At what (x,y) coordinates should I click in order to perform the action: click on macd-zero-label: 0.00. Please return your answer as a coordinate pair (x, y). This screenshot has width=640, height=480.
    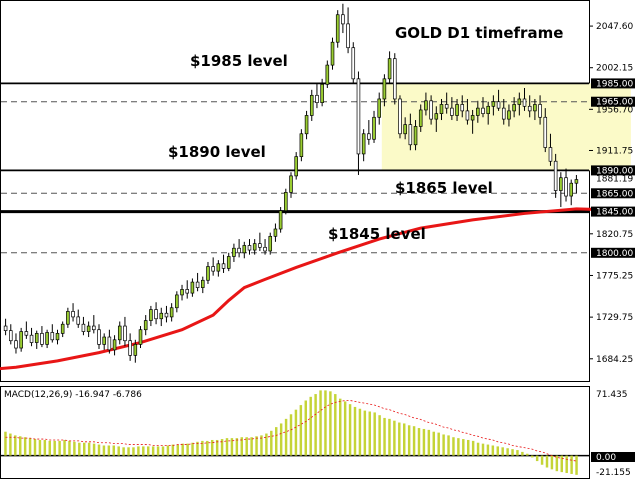
    Looking at the image, I should click on (606, 458).